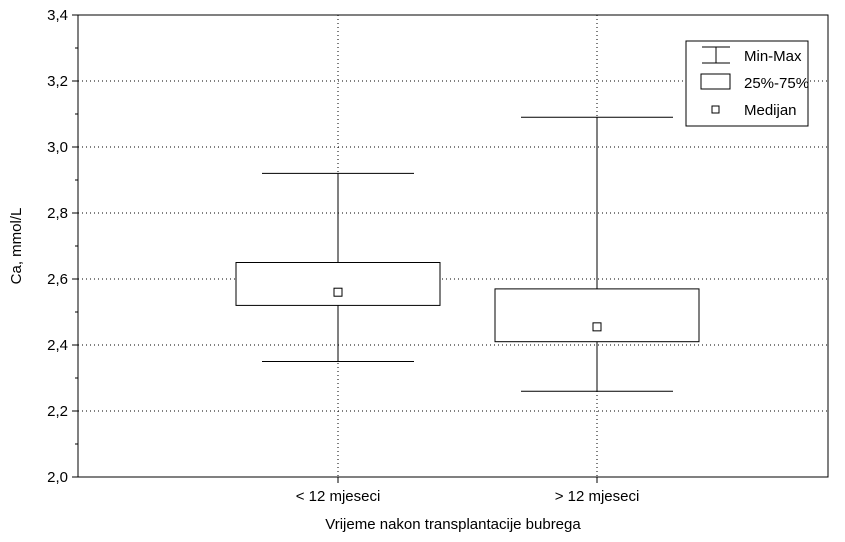  What do you see at coordinates (57, 411) in the screenshot?
I see `y-tick-label: 2,2` at bounding box center [57, 411].